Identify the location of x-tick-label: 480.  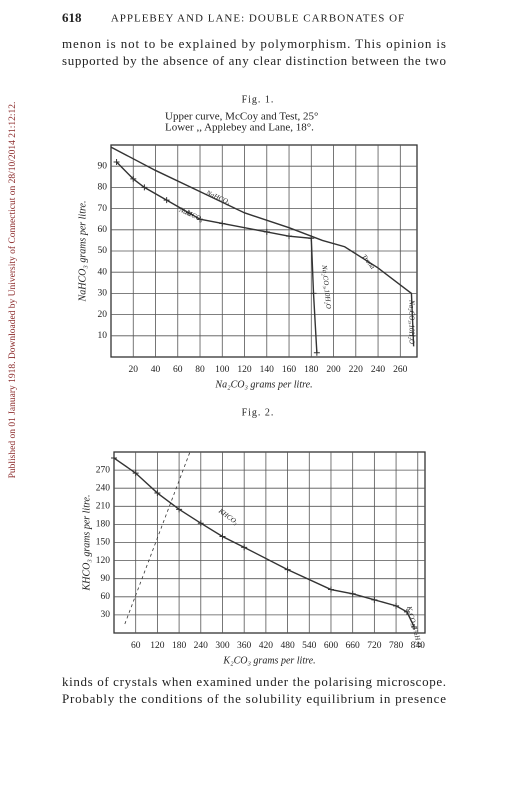
(287, 646).